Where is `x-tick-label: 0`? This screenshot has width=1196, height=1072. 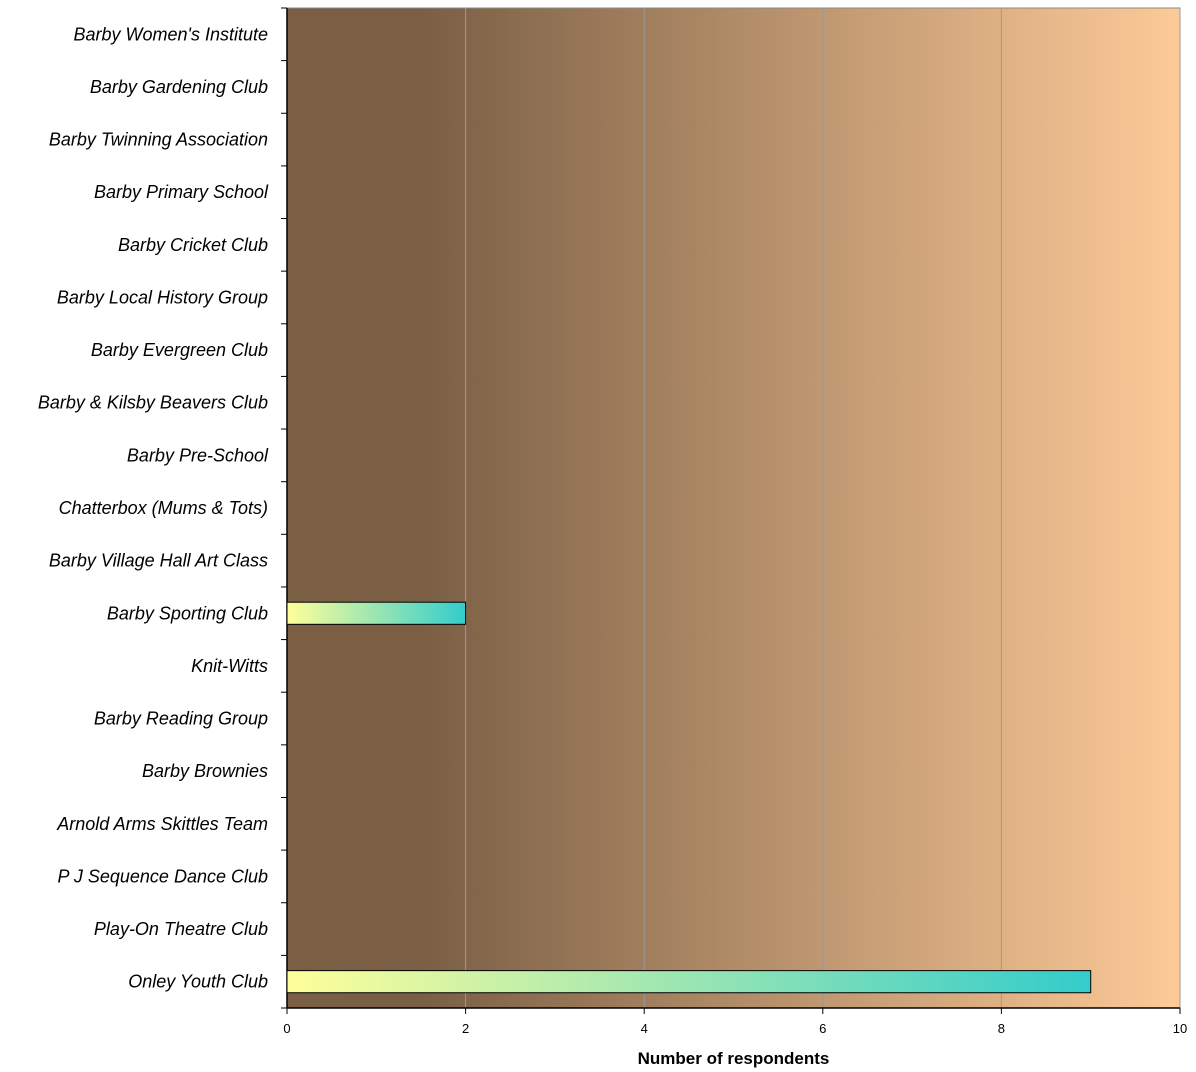 x-tick-label: 0 is located at coordinates (286, 1028).